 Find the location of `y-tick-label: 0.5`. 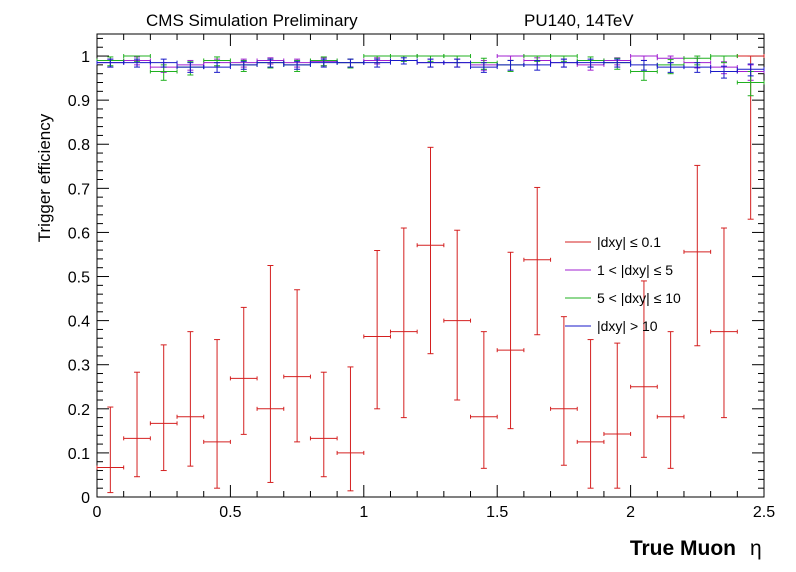

y-tick-label: 0.5 is located at coordinates (79, 278).